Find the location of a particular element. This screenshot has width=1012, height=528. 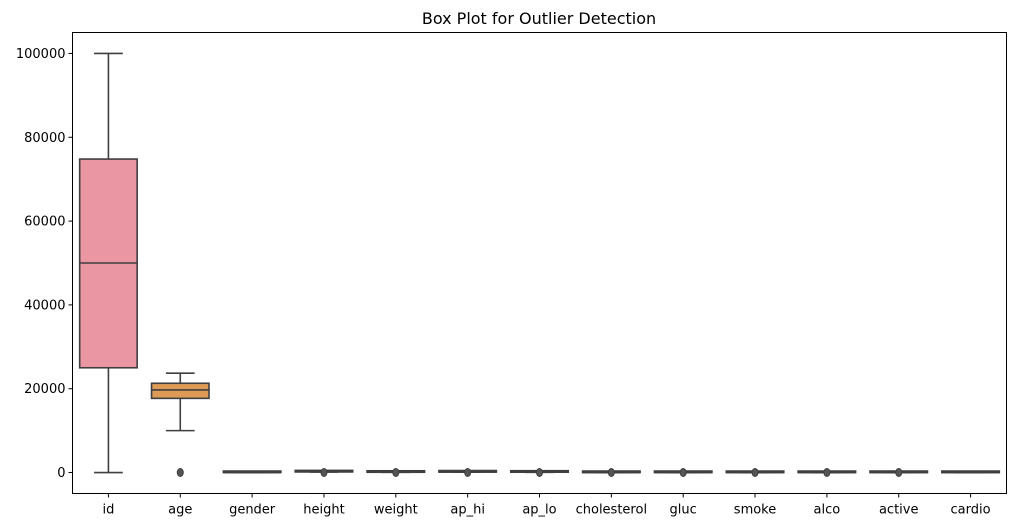

x-tick-label: ap_lo is located at coordinates (539, 510).